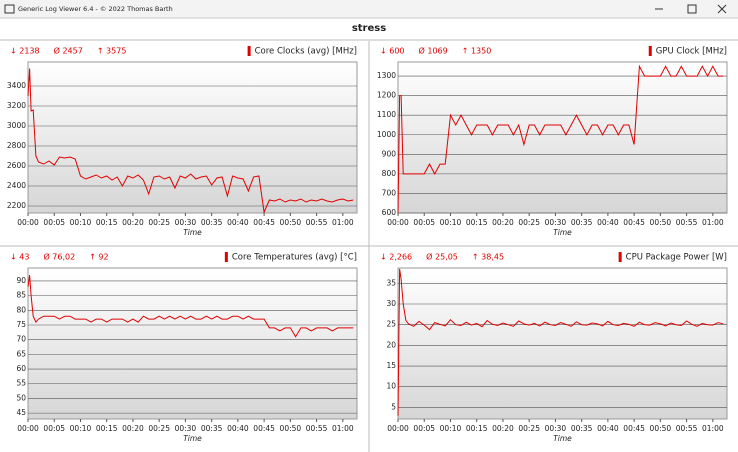 The width and height of the screenshot is (738, 452). I want to click on stat: ↑ 1350, so click(477, 51).